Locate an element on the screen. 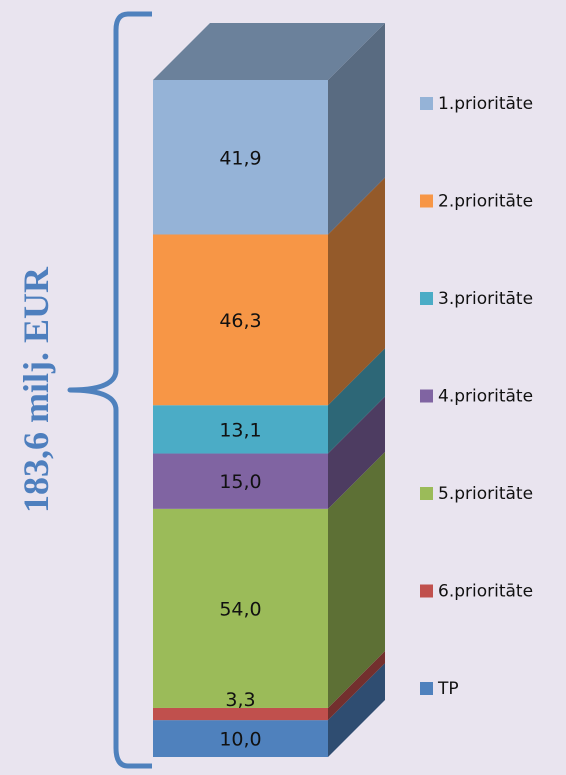 This screenshot has height=775, width=566. segment-6prioritte-side is located at coordinates (356, 685).